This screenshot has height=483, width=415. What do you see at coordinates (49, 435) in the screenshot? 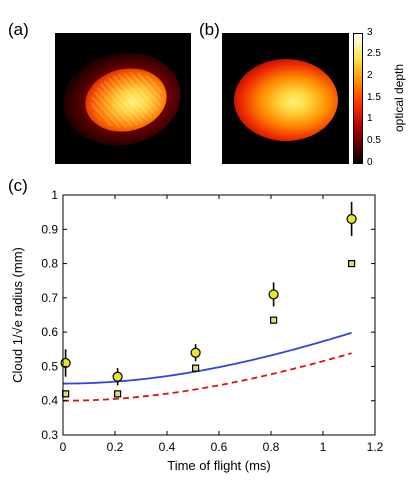
I see `y-tick-label: 0.3` at bounding box center [49, 435].